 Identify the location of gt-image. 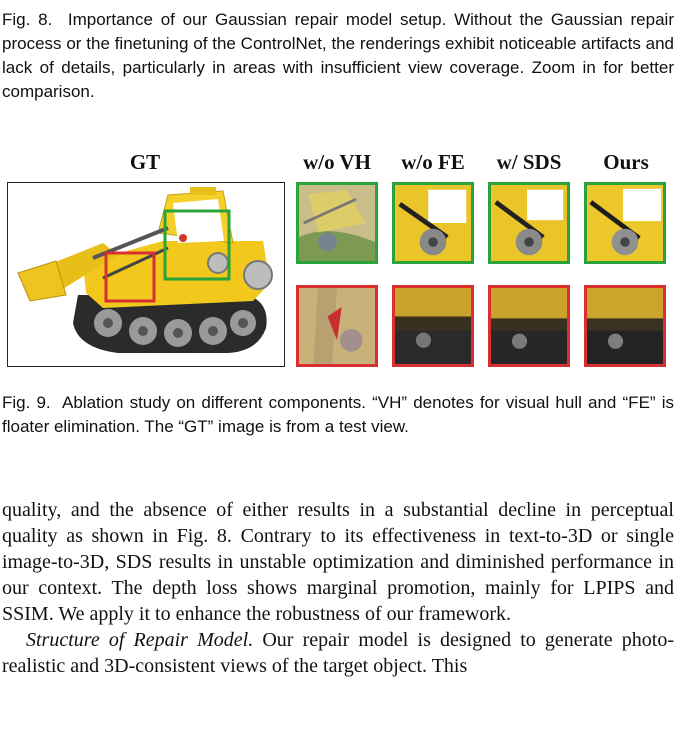
(146, 274).